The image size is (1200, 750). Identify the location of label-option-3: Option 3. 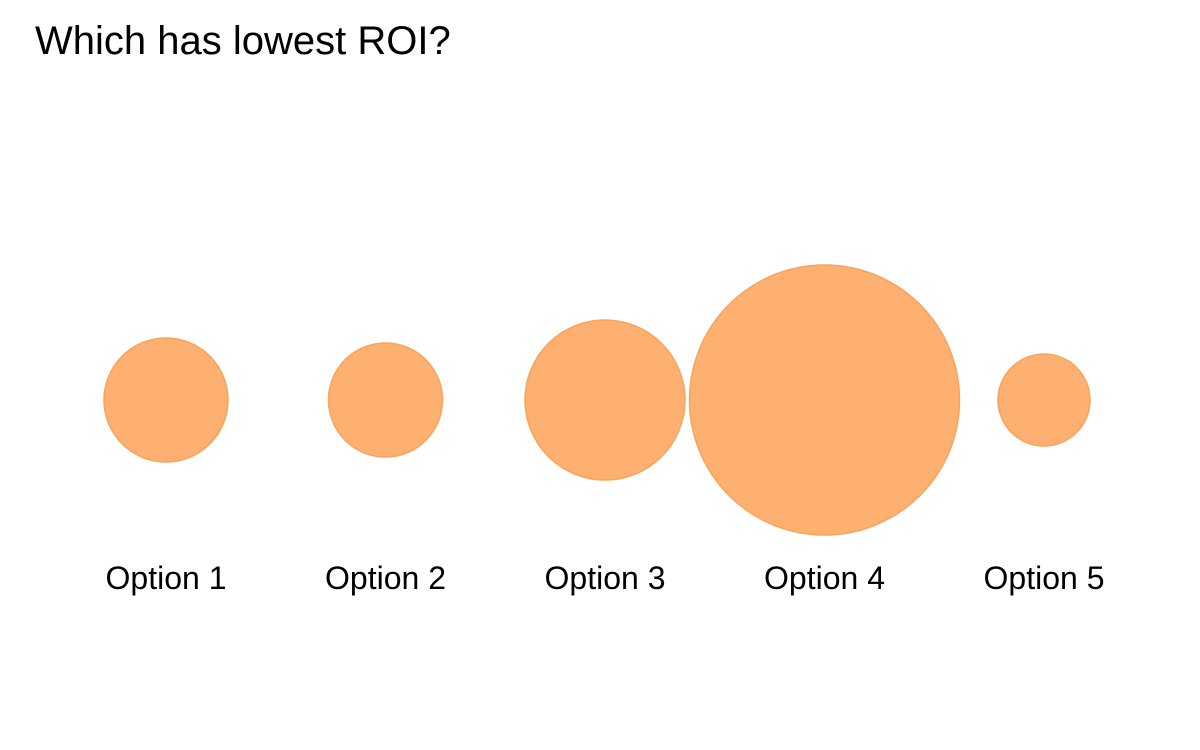
(605, 578).